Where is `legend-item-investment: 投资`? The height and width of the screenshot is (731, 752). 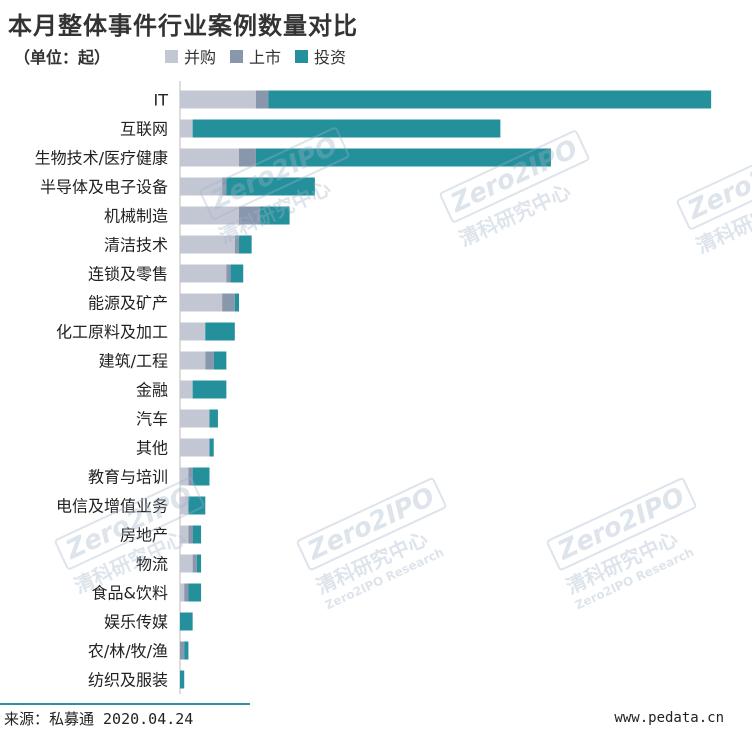 legend-item-investment: 投资 is located at coordinates (320, 56).